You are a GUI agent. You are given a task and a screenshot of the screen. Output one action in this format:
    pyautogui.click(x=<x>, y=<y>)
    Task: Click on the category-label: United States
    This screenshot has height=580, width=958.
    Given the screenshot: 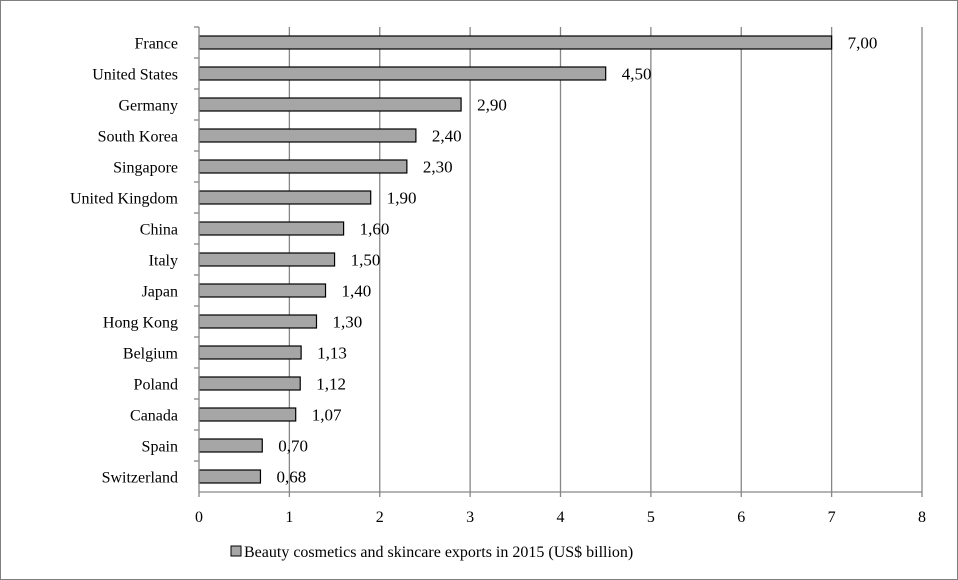 What is the action you would take?
    pyautogui.click(x=135, y=75)
    